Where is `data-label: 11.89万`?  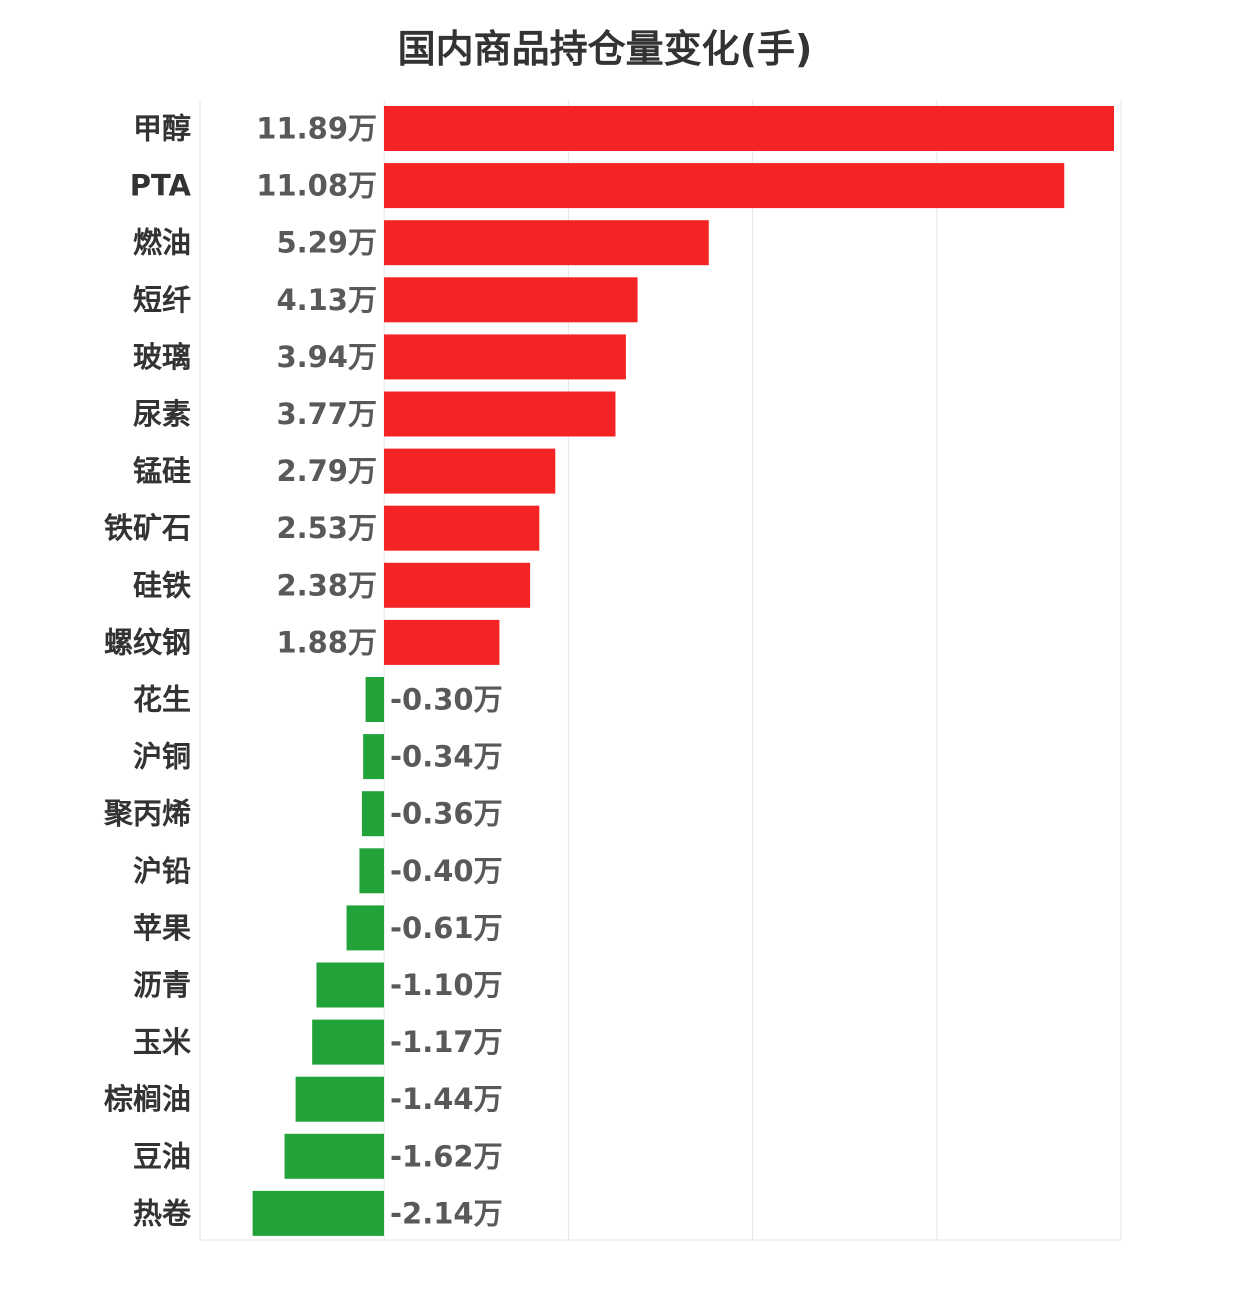 data-label: 11.89万 is located at coordinates (316, 129).